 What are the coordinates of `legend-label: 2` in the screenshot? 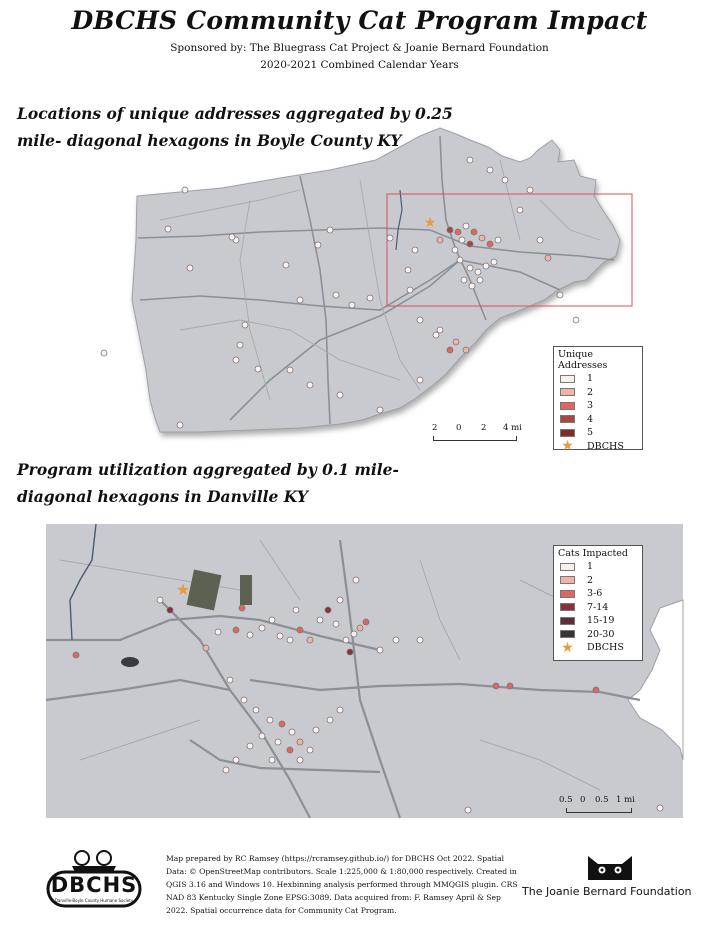 It's located at (590, 580).